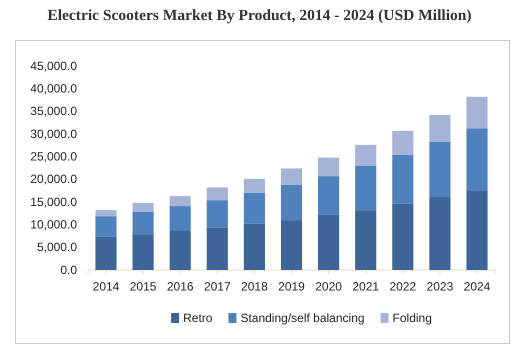 The image size is (519, 350). Describe the element at coordinates (366, 287) in the screenshot. I see `x-tick-label: 2021` at that location.